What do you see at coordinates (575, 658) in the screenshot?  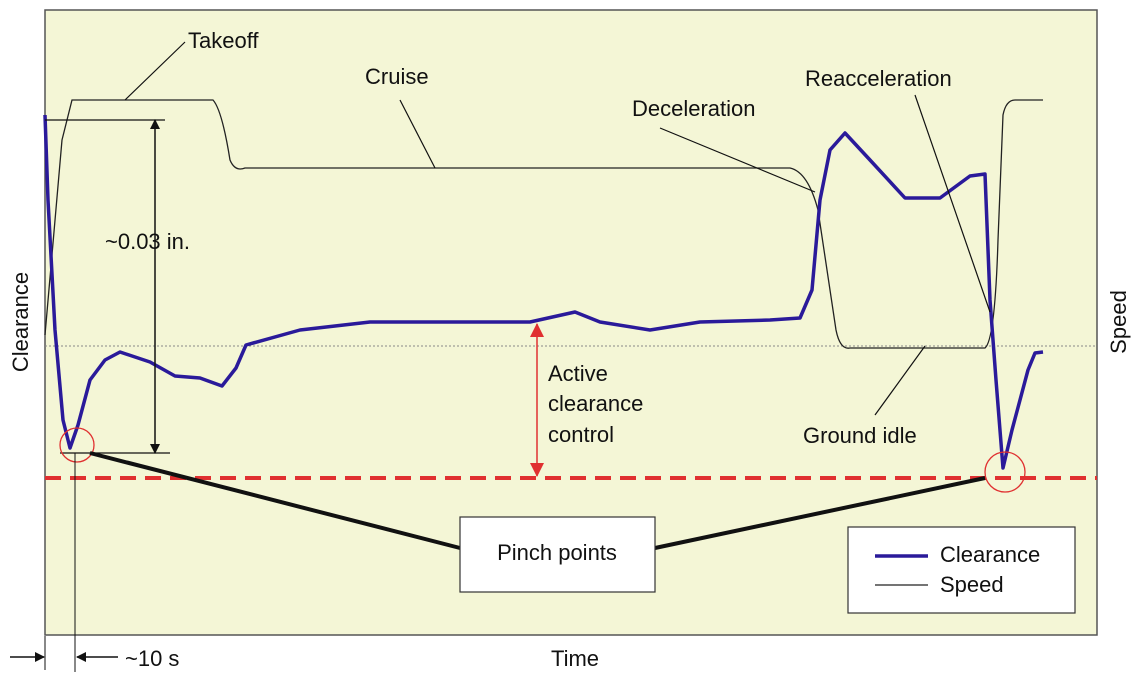 I see `x-axis-label: Time` at bounding box center [575, 658].